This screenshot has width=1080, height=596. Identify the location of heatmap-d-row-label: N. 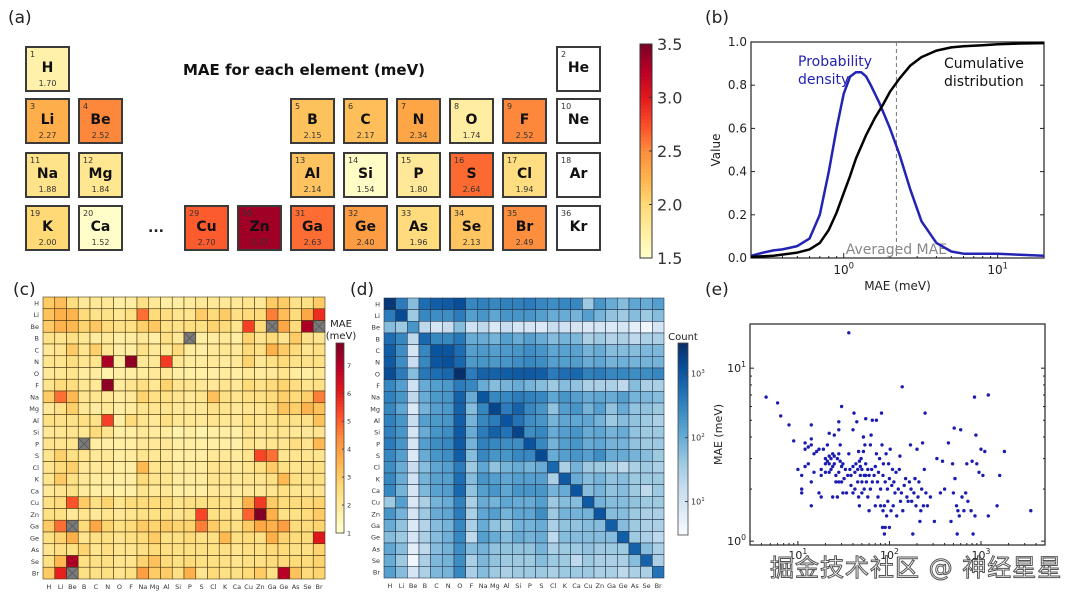
(377, 363).